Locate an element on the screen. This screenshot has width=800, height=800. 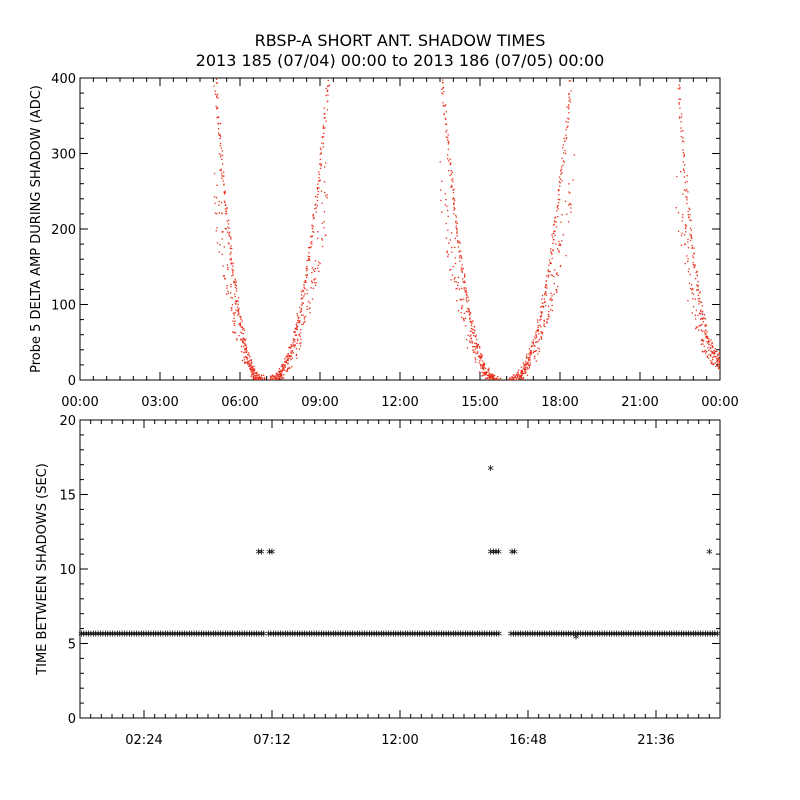
y-tick-label: 300 is located at coordinates (63, 155).